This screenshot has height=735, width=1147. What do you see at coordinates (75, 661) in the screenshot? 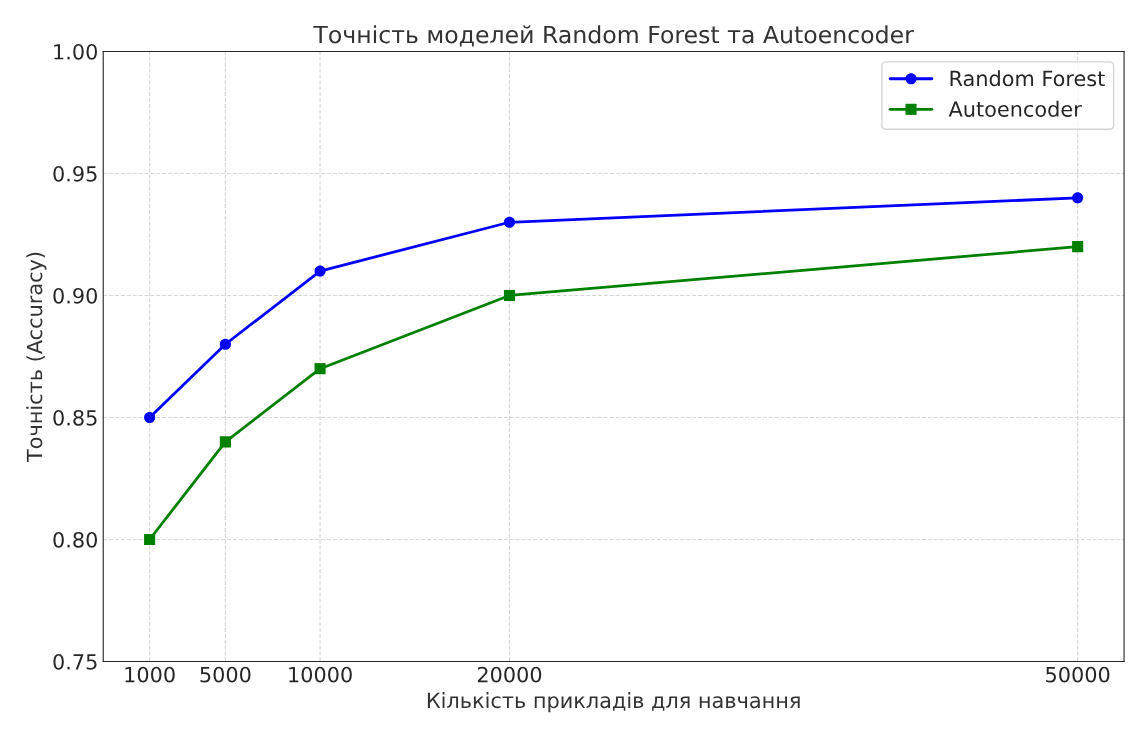
I see `y-tick-label: 0.75` at bounding box center [75, 661].